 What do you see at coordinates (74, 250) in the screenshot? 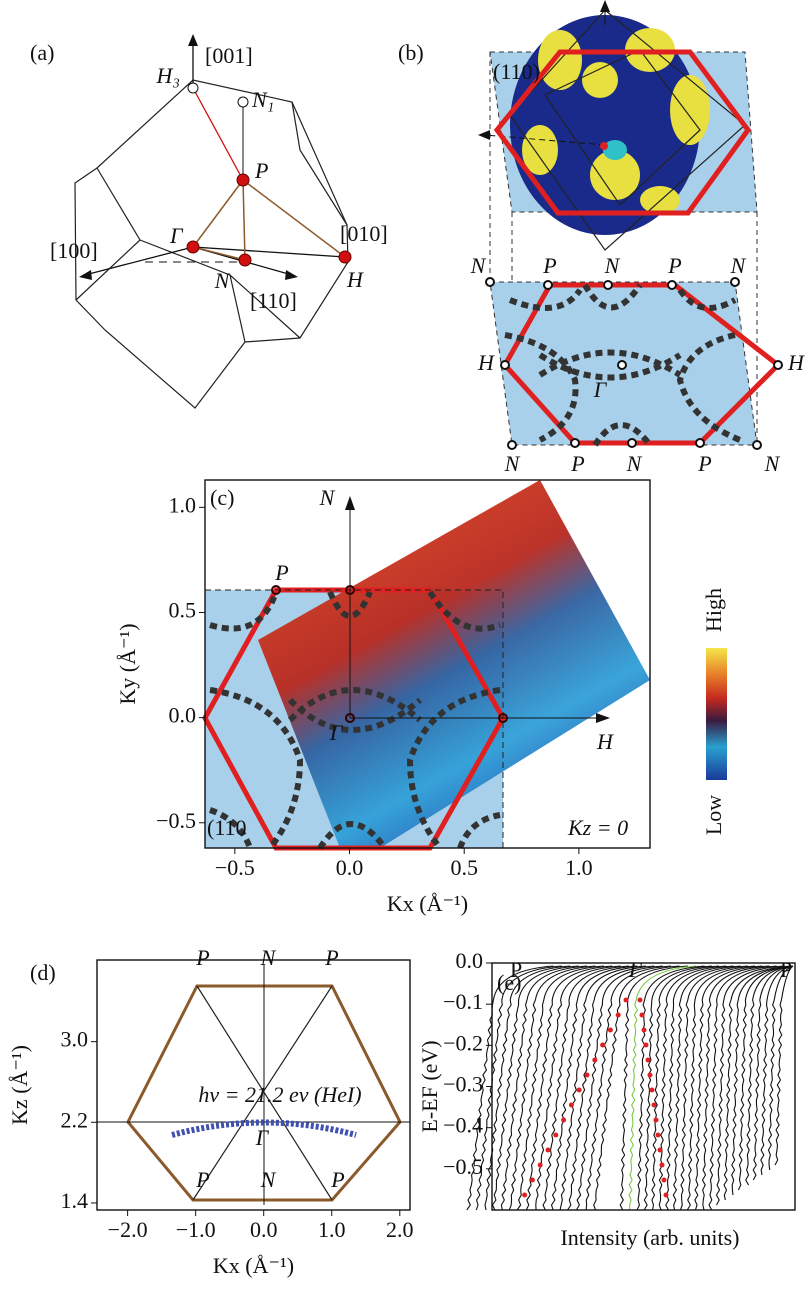
I see `label: [100]` at bounding box center [74, 250].